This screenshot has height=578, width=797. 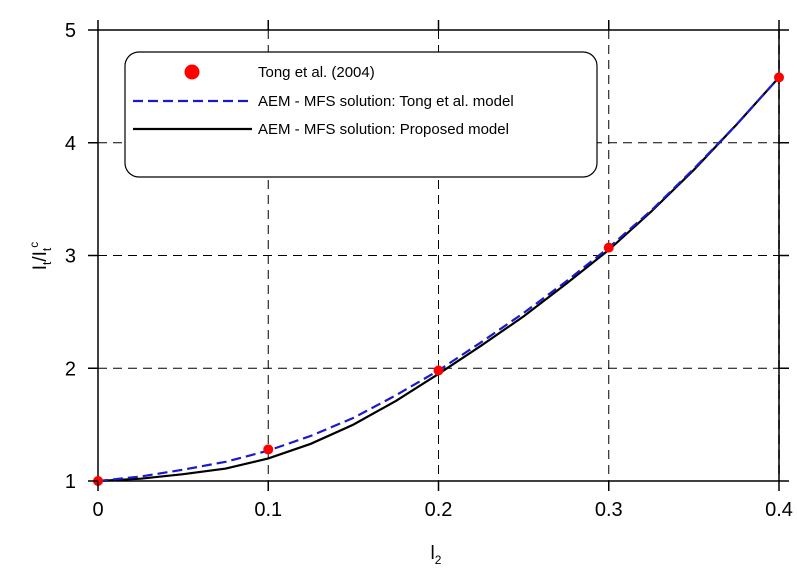 What do you see at coordinates (268, 510) in the screenshot?
I see `x-tick-label: 0.1` at bounding box center [268, 510].